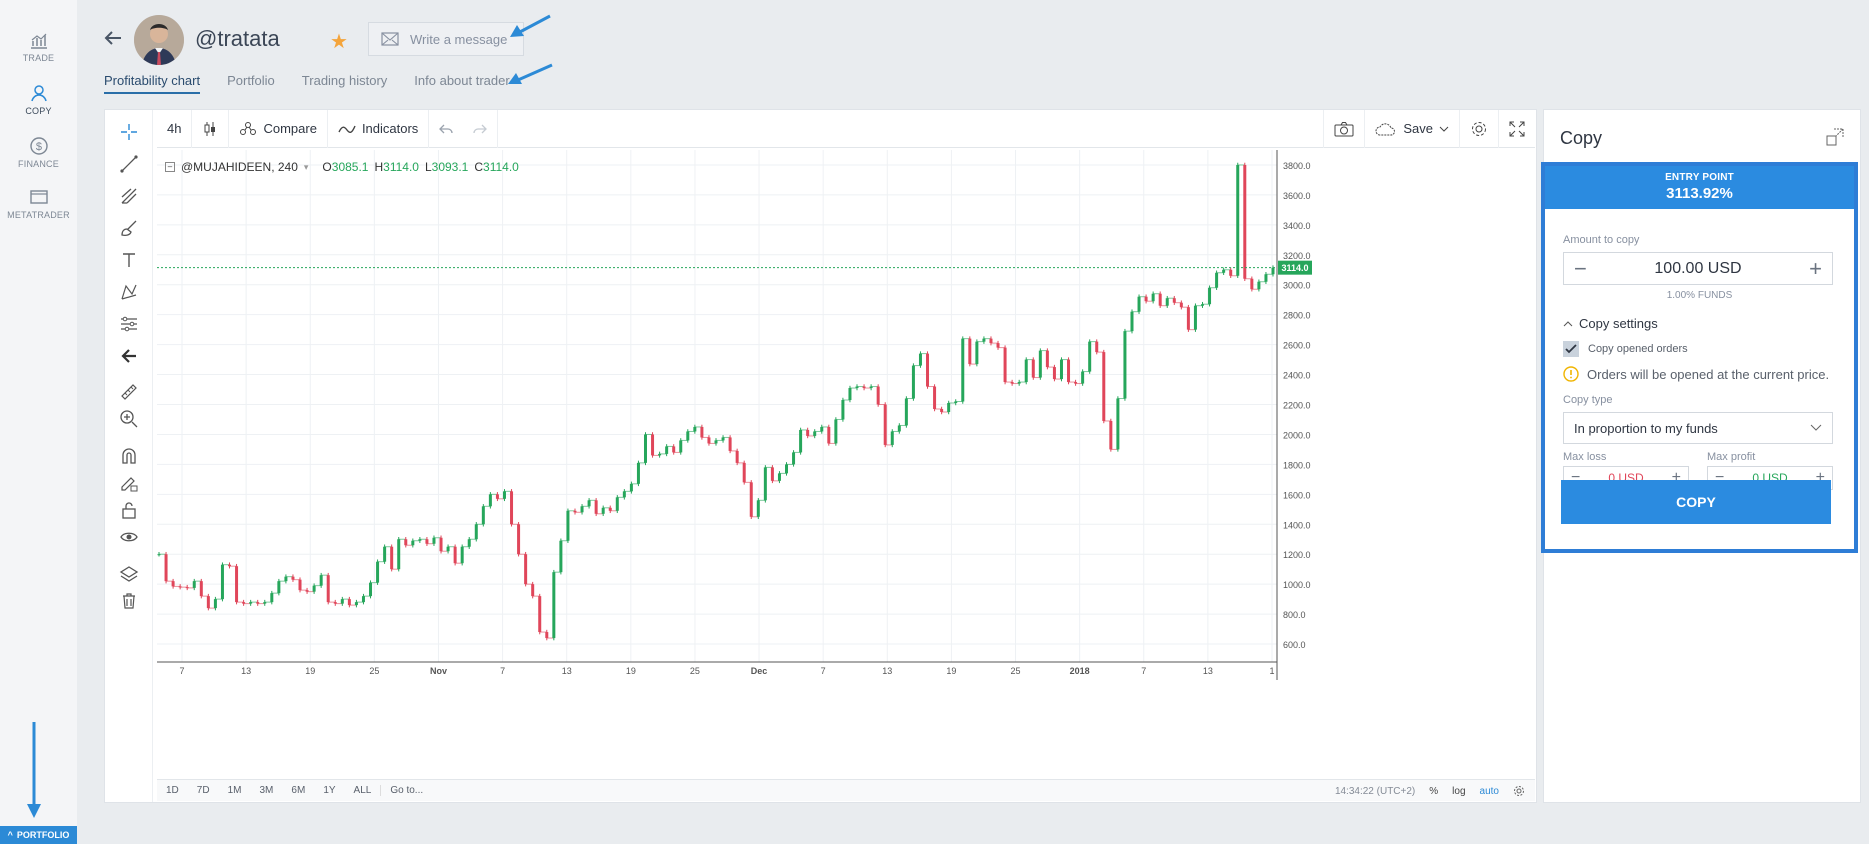  What do you see at coordinates (1618, 323) in the screenshot?
I see `copy-settings-label: Copy settings` at bounding box center [1618, 323].